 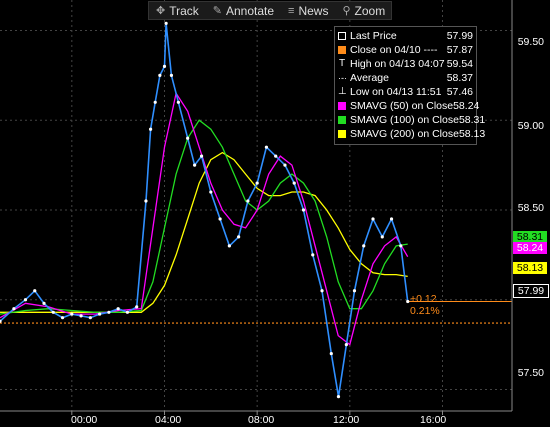 What do you see at coordinates (530, 126) in the screenshot?
I see `y-tick-label: 59.00` at bounding box center [530, 126].